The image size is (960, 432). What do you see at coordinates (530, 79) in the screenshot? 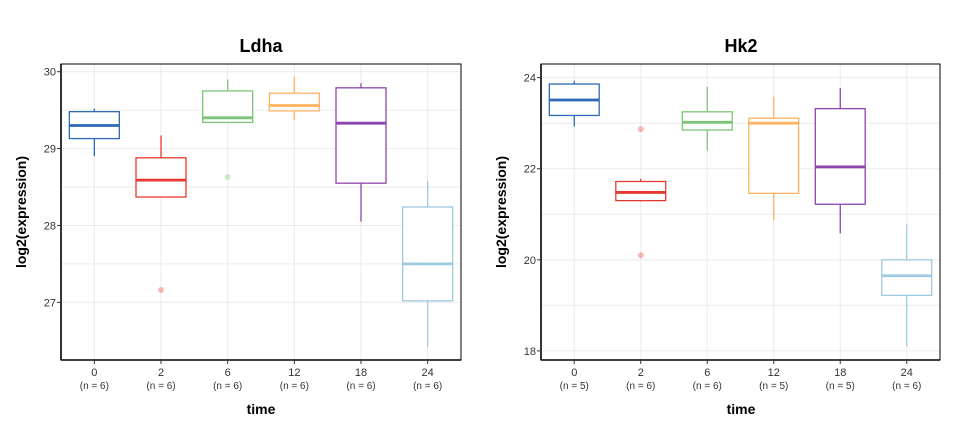
I see `y-tick-label: 24` at bounding box center [530, 79].